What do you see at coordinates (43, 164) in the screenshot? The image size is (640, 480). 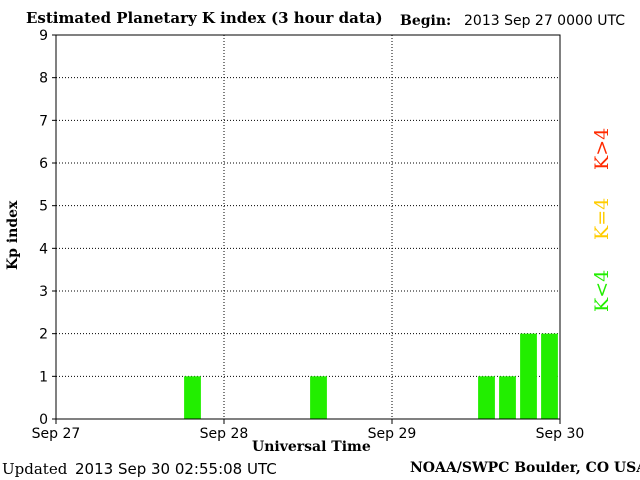 I see `y-tick-label: 6` at bounding box center [43, 164].